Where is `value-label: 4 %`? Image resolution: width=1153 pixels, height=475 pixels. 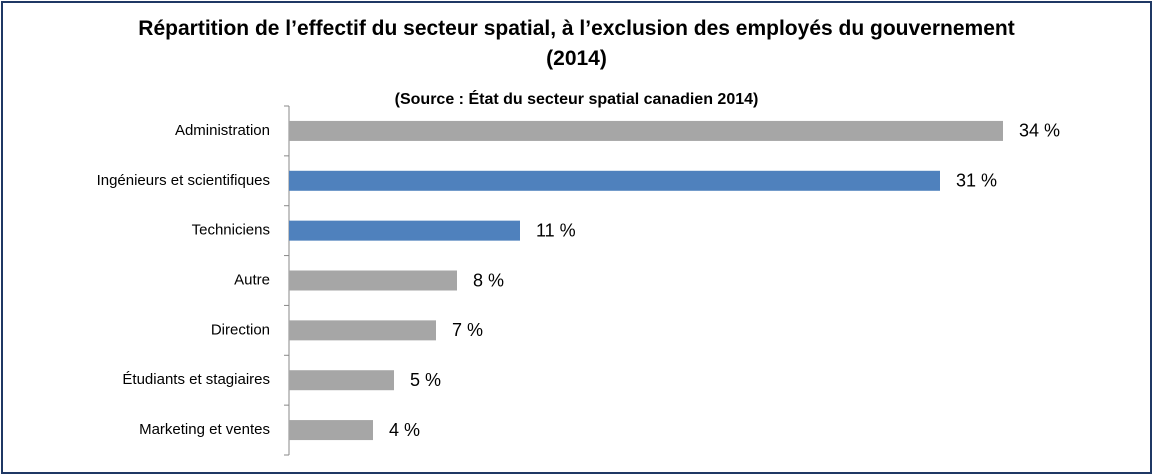
value-label: 4 % is located at coordinates (404, 430).